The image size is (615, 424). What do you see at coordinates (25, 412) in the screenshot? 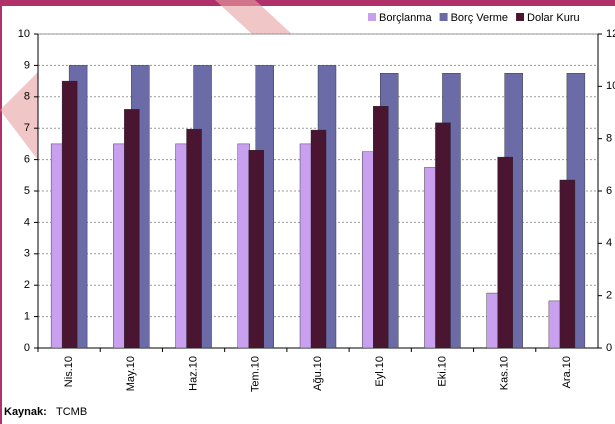
I see `source-label: Kaynak:` at bounding box center [25, 412].